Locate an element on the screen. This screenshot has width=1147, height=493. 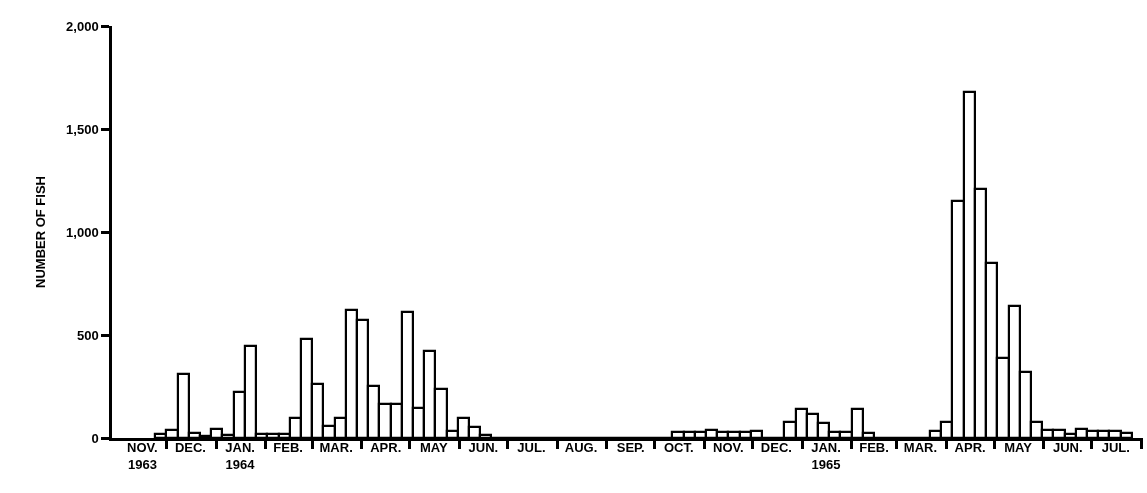
y-tick-label: 2,000 is located at coordinates (82, 26).